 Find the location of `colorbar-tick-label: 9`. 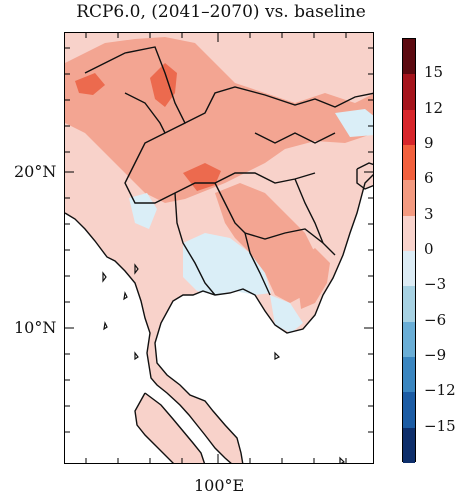

colorbar-tick-label: 9 is located at coordinates (429, 143).